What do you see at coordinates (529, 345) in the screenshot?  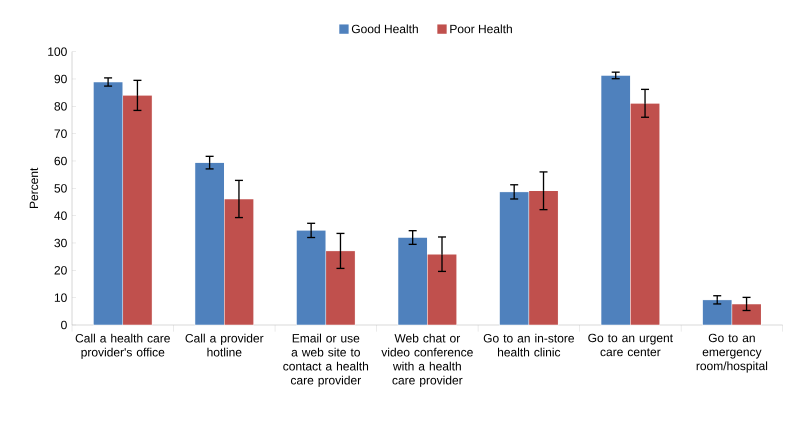 I see `x-tick-label: Go to an in-store health clinic` at bounding box center [529, 345].